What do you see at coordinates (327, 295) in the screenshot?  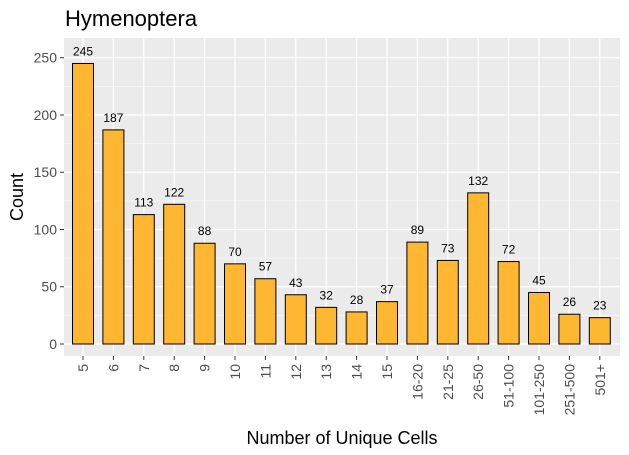 I see `data-label: 32` at bounding box center [327, 295].